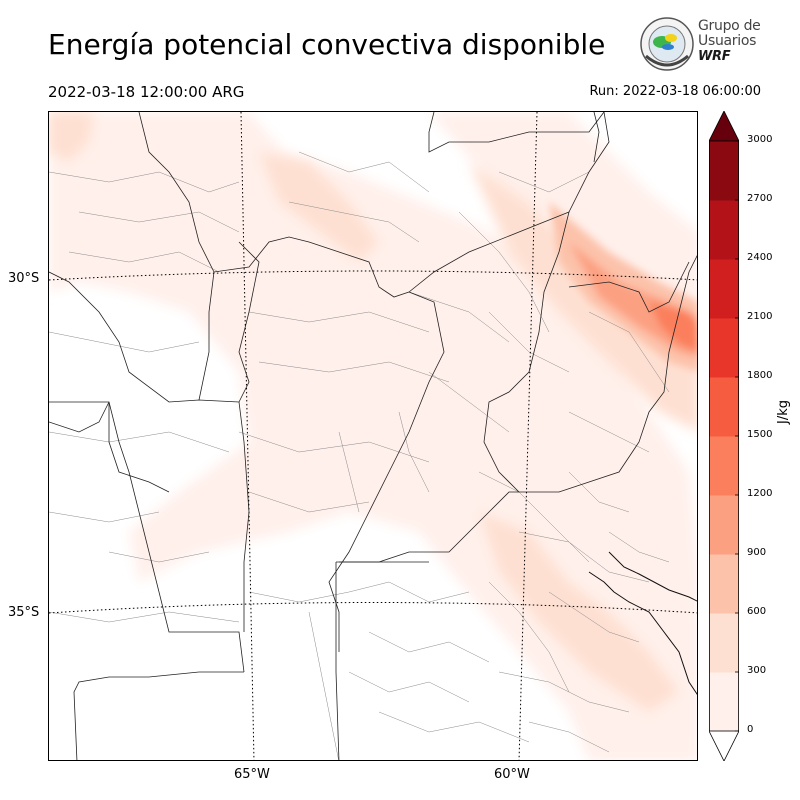  I want to click on lat-label-30s: 30°S, so click(24, 278).